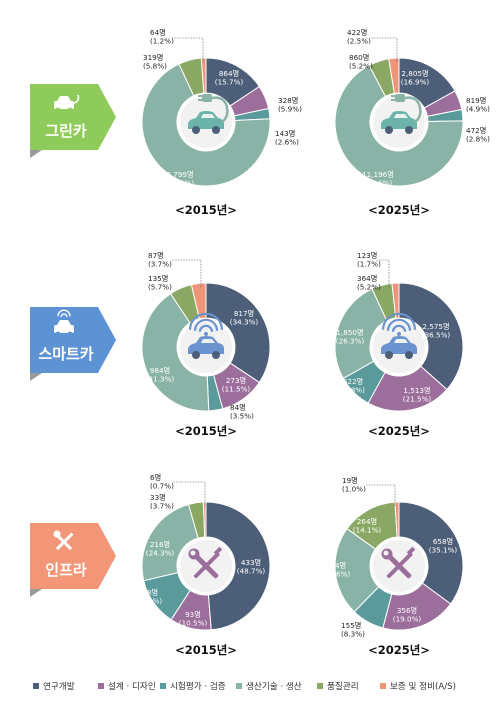 The height and width of the screenshot is (706, 499). What do you see at coordinates (416, 390) in the screenshot?
I see `data-label-count: 1,513명` at bounding box center [416, 390].